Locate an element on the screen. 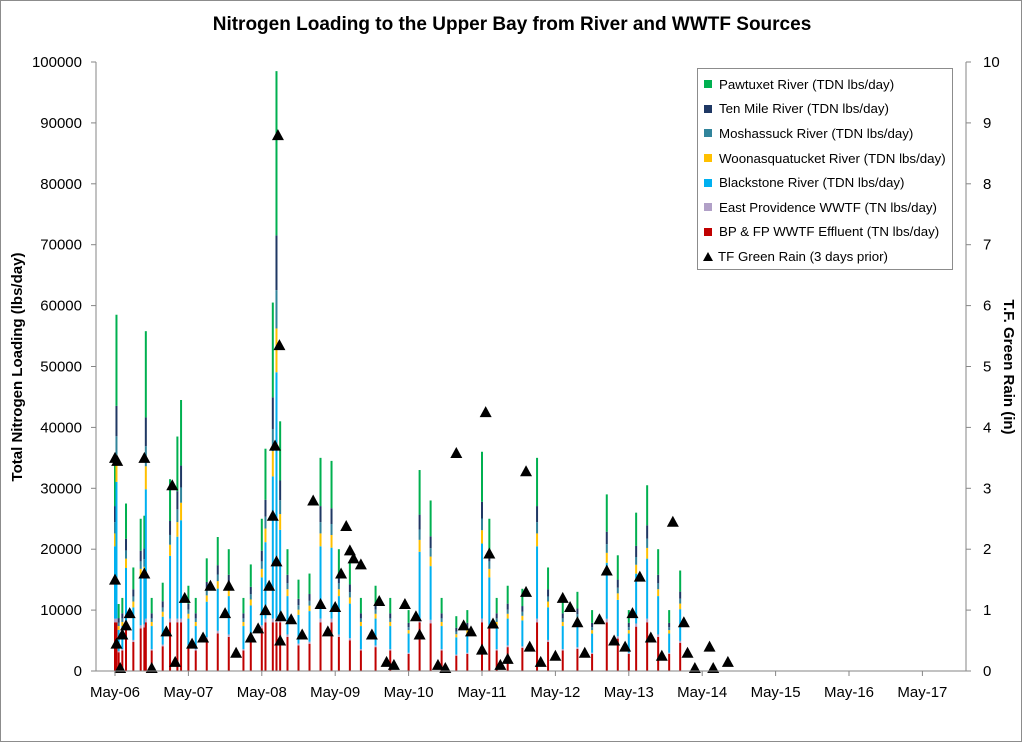 This screenshot has height=744, width=1024. legend-label: Ten Mile River (TDN lbs/day) is located at coordinates (804, 109).